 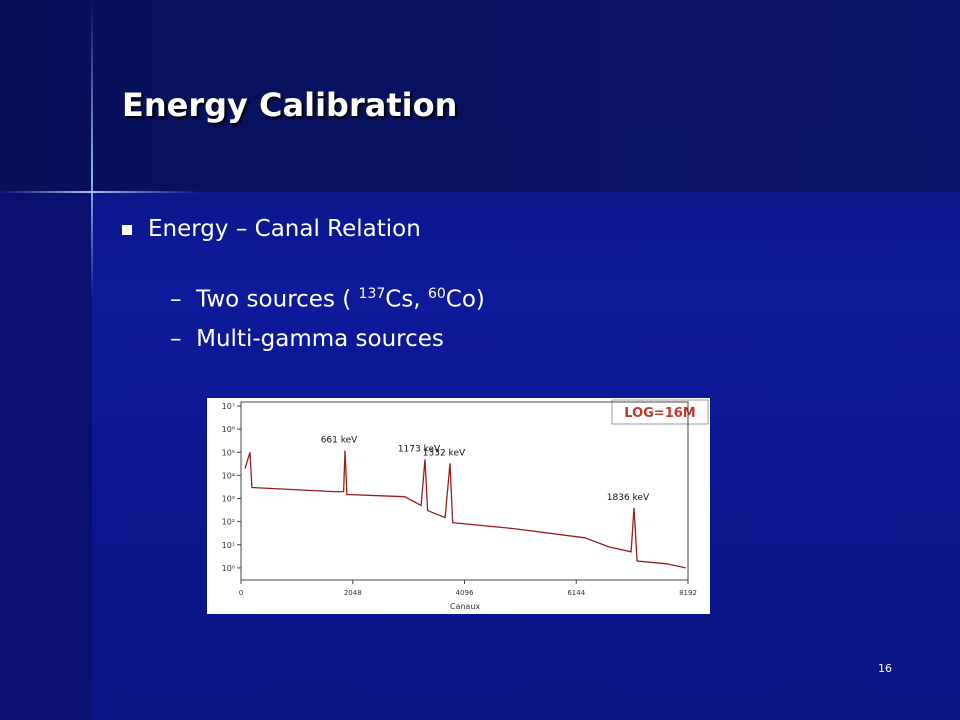 What do you see at coordinates (688, 593) in the screenshot?
I see `x-tick-label: 8192` at bounding box center [688, 593].